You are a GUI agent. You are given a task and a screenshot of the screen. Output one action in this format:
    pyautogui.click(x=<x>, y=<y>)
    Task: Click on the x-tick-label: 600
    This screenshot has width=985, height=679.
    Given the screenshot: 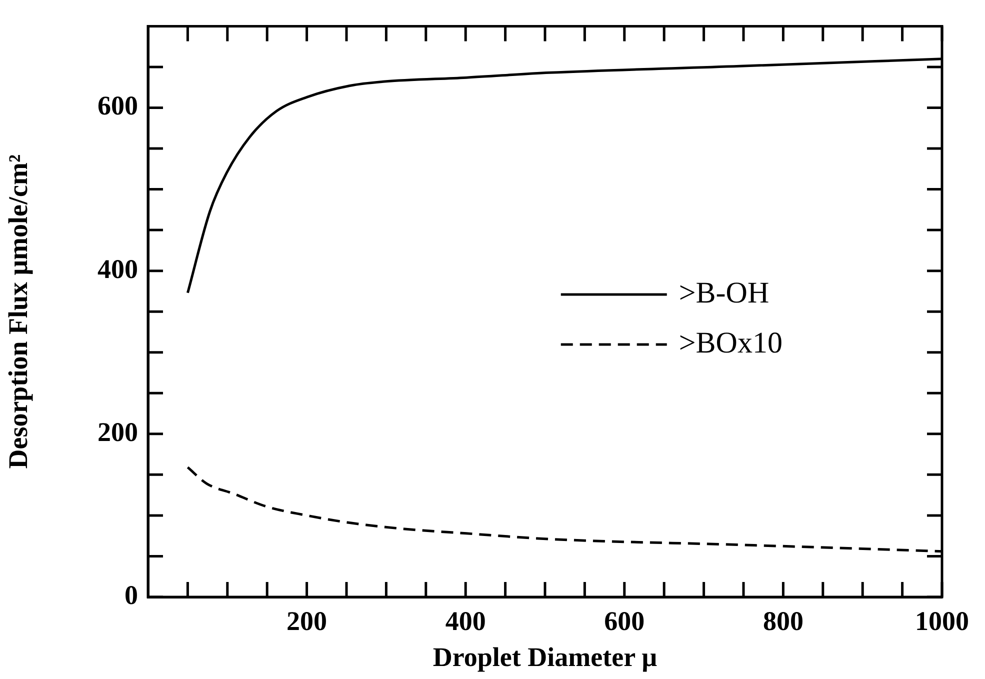 What is the action you would take?
    pyautogui.click(x=624, y=621)
    